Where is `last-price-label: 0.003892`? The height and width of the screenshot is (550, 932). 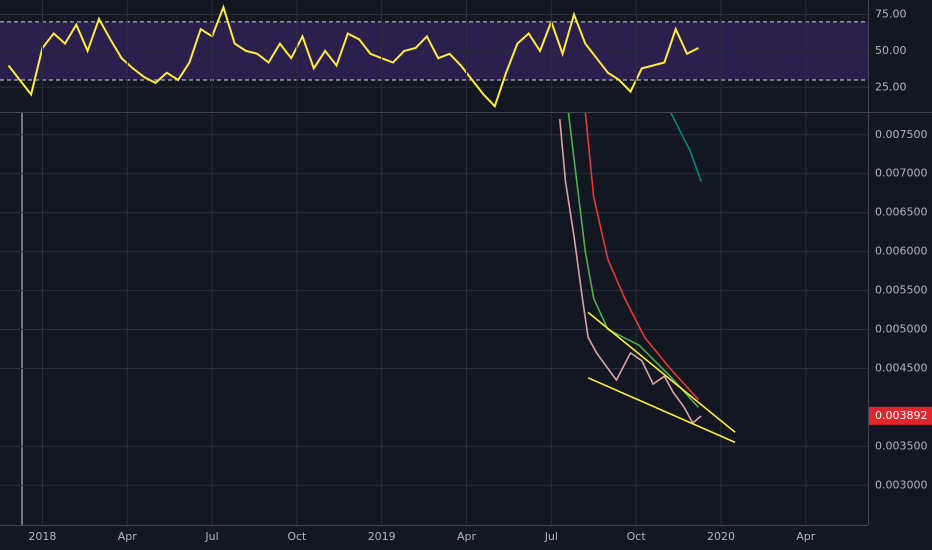
last-price-label: 0.003892 is located at coordinates (901, 415).